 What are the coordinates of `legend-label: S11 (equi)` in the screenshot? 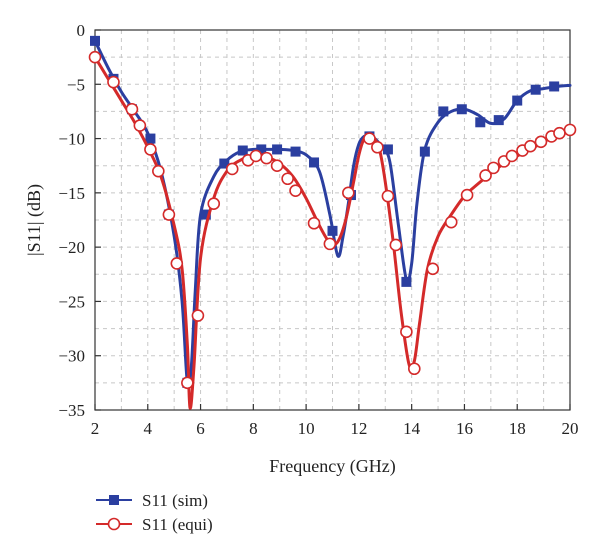 It's located at (177, 524).